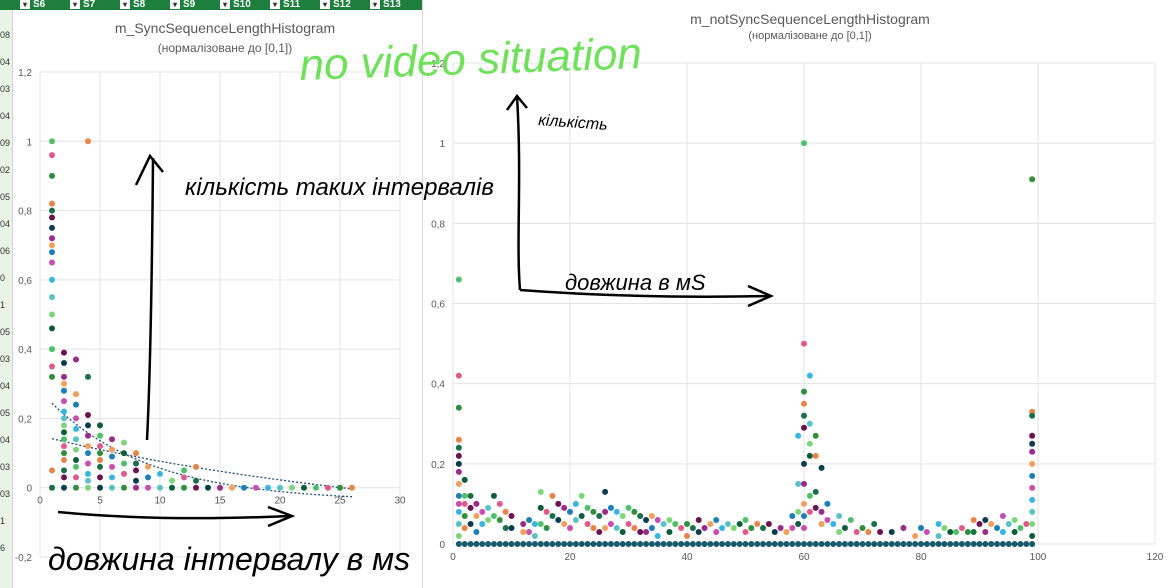  I want to click on spreadsheet-header-strip: S6 S7 S8 S9 S10 S11 S12 S13, so click(211, 5).